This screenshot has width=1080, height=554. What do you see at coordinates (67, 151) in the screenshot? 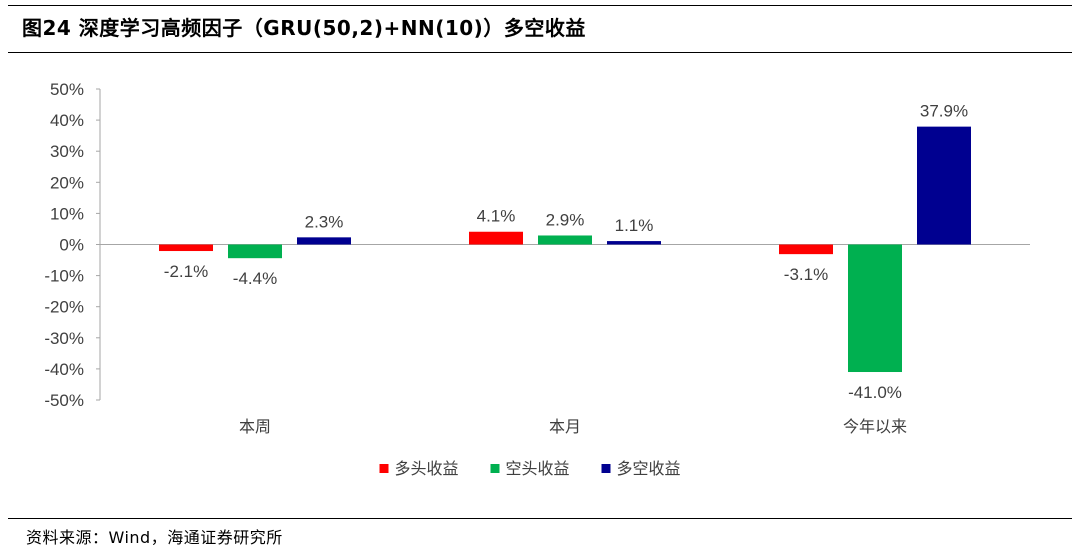
I see `y-tick-label: 30%` at bounding box center [67, 151].